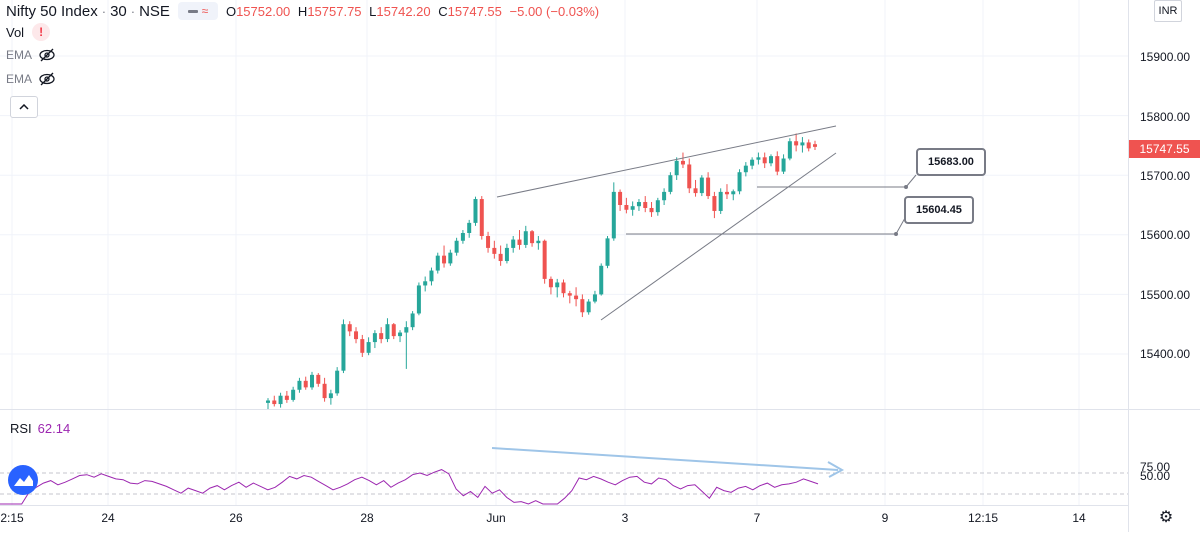 Image resolution: width=1200 pixels, height=533 pixels. Describe the element at coordinates (718, 236) in the screenshot. I see `wedge-lower-trendline` at that location.